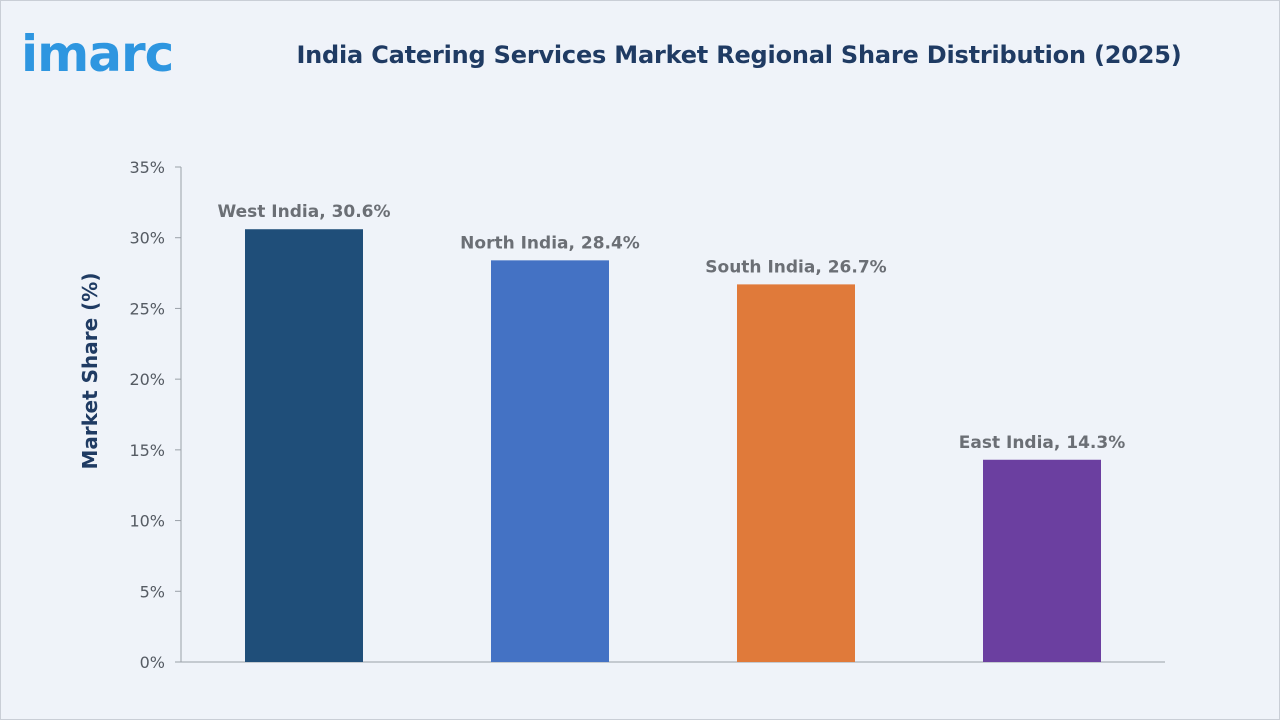  Describe the element at coordinates (152, 662) in the screenshot. I see `y-tick-label: 0%` at that location.